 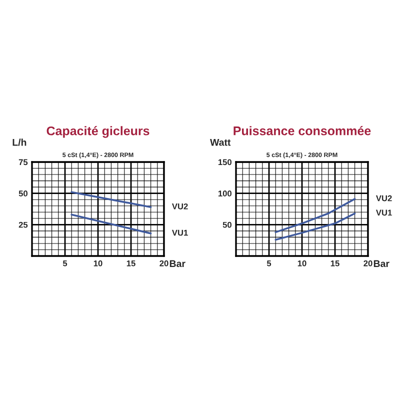 What do you see at coordinates (225, 162) in the screenshot?
I see `y-tick-label: 150` at bounding box center [225, 162].